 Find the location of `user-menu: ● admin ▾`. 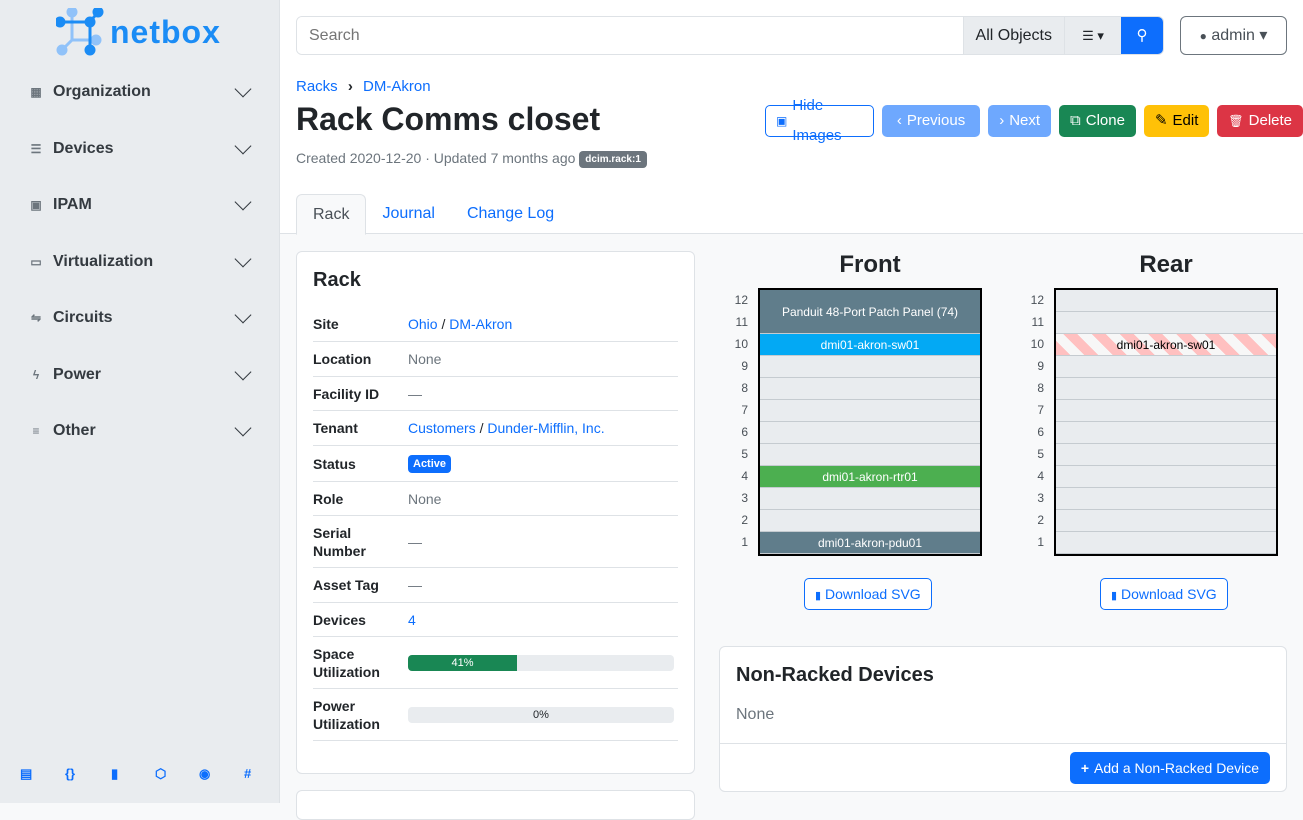

user-menu: ● admin ▾ is located at coordinates (1233, 35).